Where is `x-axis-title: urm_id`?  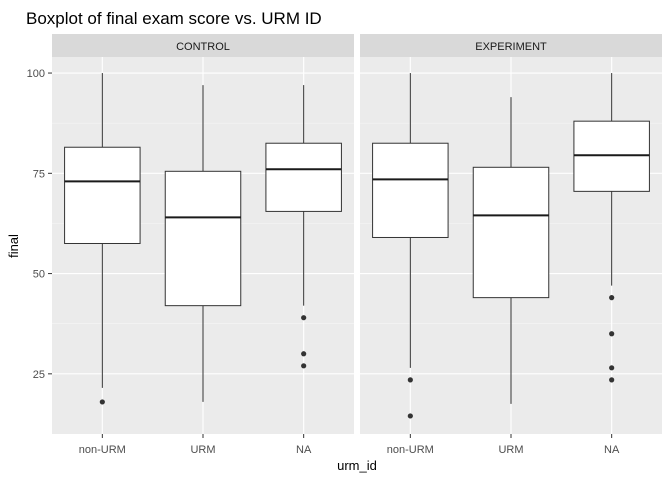
x-axis-title: urm_id is located at coordinates (357, 465).